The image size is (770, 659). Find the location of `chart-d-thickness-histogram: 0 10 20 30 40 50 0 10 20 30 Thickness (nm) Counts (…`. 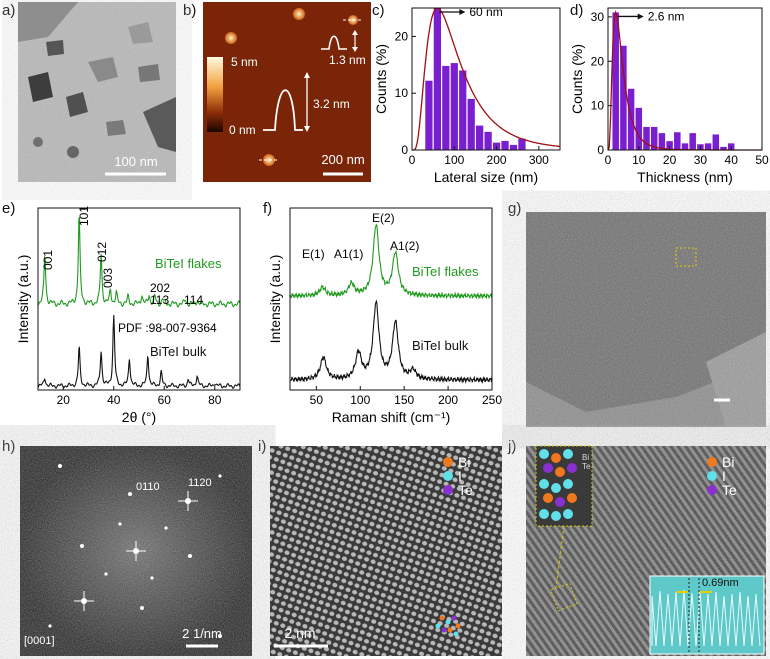

chart-d-thickness-histogram: 0 10 20 30 40 50 0 10 20 30 Thickness (nm) Counts (… is located at coordinates (669, 96).